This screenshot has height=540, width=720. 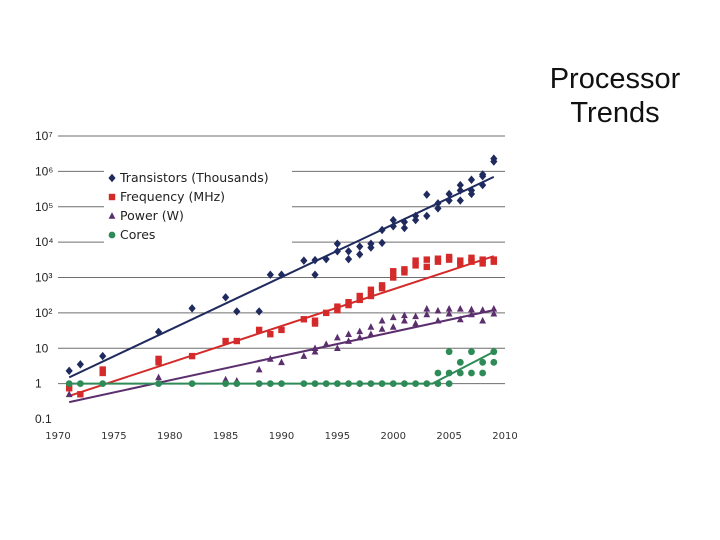 What do you see at coordinates (113, 436) in the screenshot?
I see `x-tick-label: 1975` at bounding box center [113, 436].